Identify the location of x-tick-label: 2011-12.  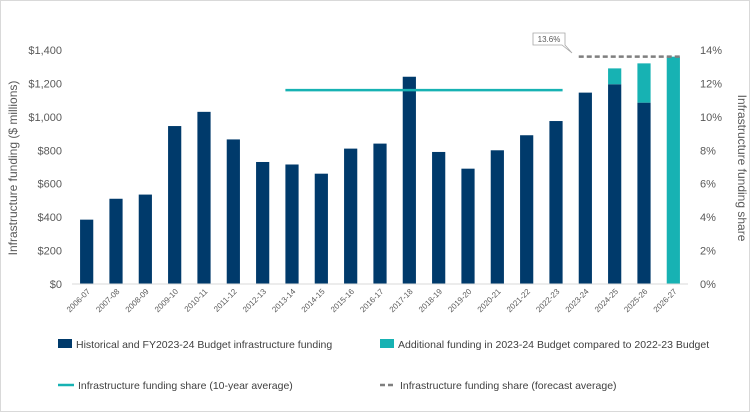
(225, 300).